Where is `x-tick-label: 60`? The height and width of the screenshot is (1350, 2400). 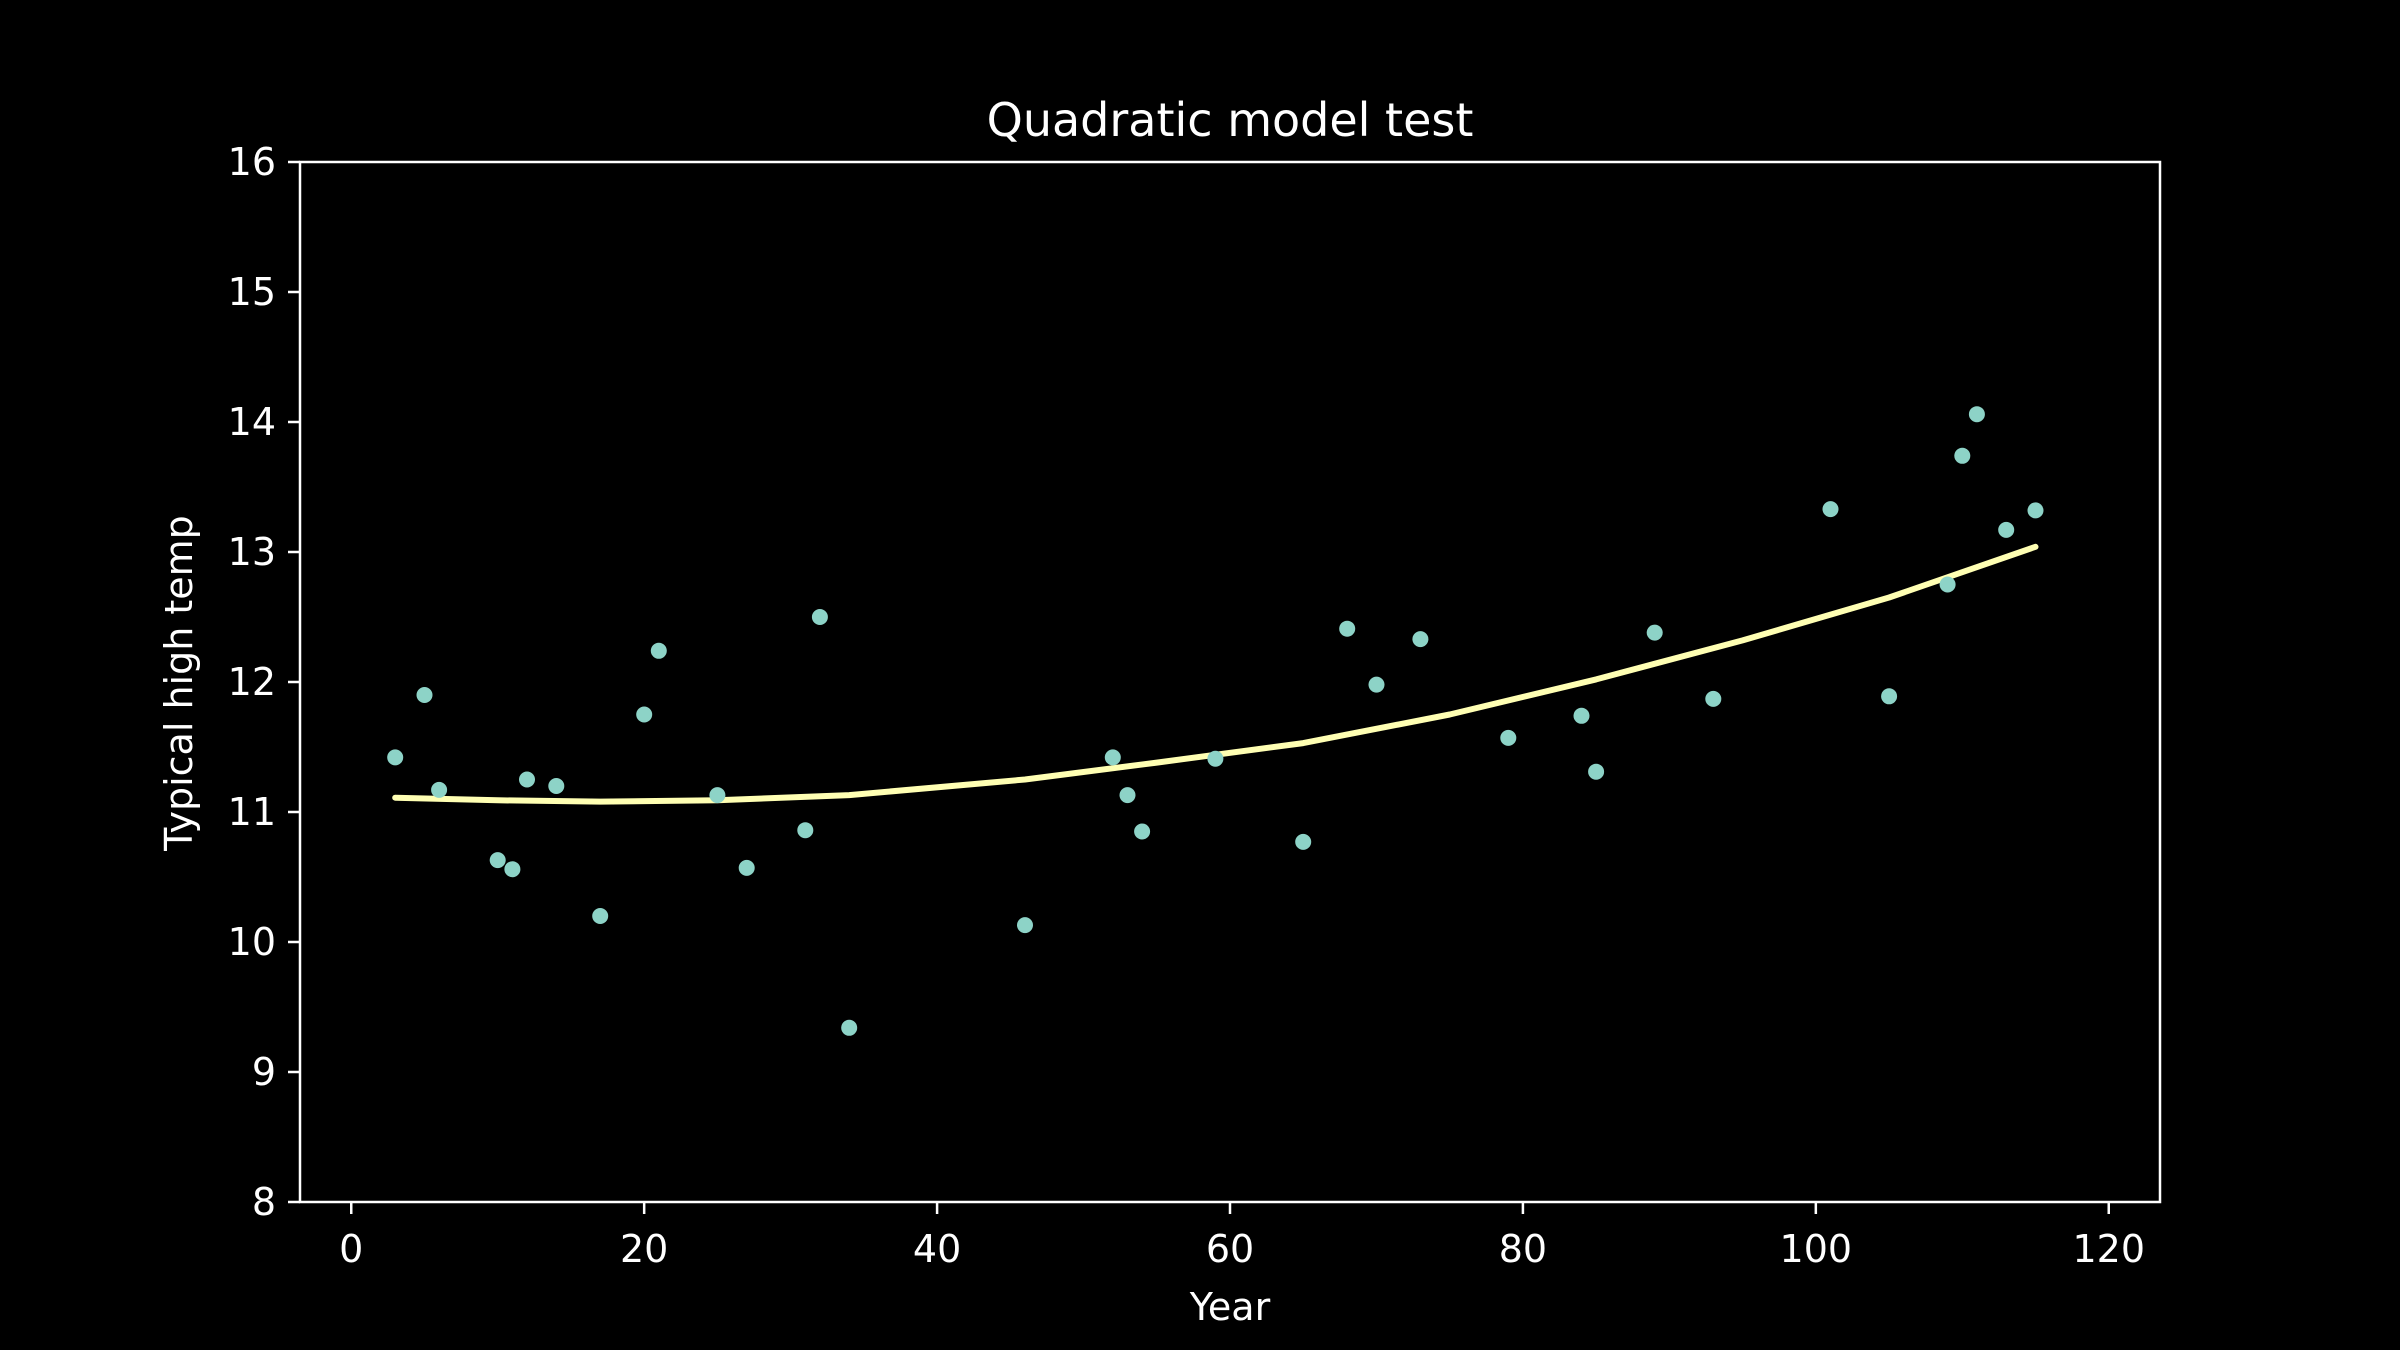 x-tick-label: 60 is located at coordinates (1230, 1249).